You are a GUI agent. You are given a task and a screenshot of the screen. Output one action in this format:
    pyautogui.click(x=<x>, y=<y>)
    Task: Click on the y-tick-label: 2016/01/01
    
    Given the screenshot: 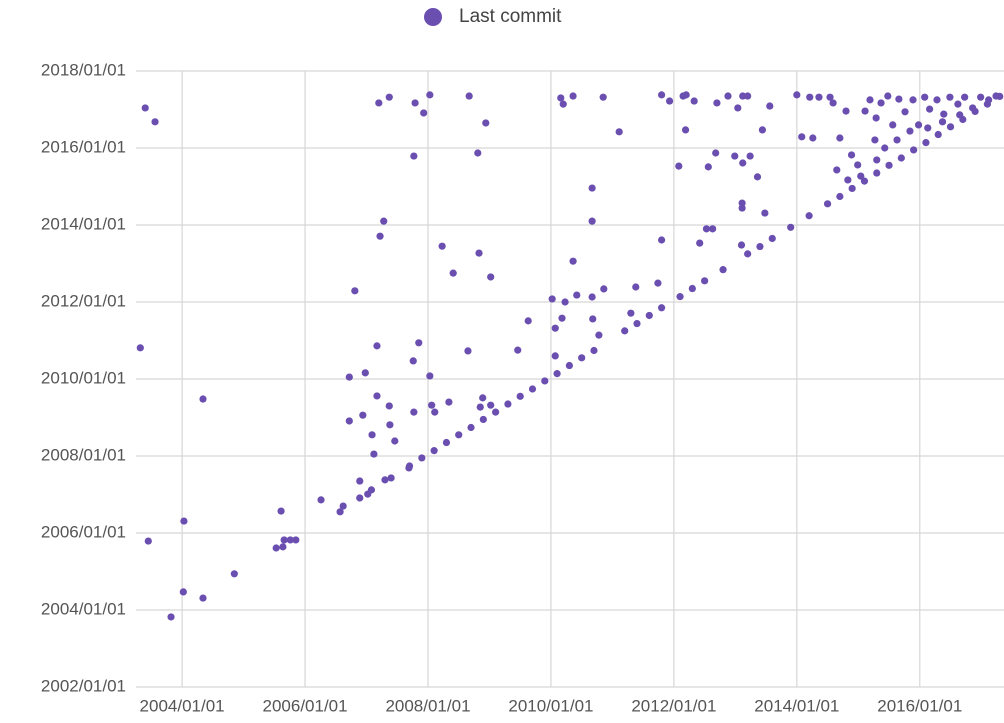 What is the action you would take?
    pyautogui.click(x=83, y=146)
    